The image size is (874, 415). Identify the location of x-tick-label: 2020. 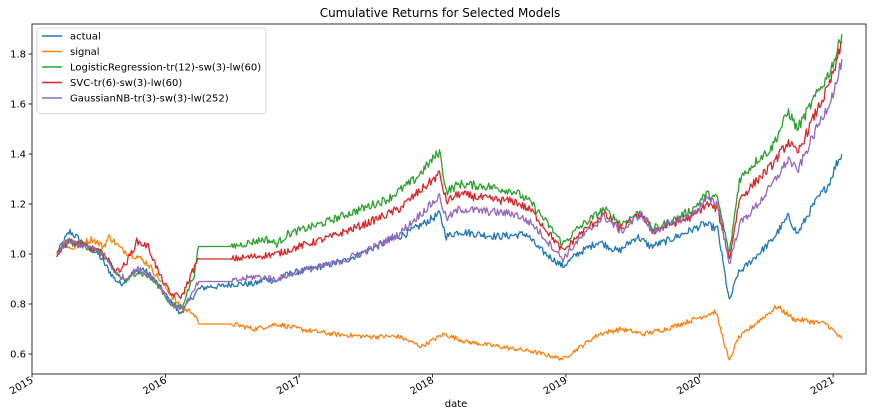
(689, 386).